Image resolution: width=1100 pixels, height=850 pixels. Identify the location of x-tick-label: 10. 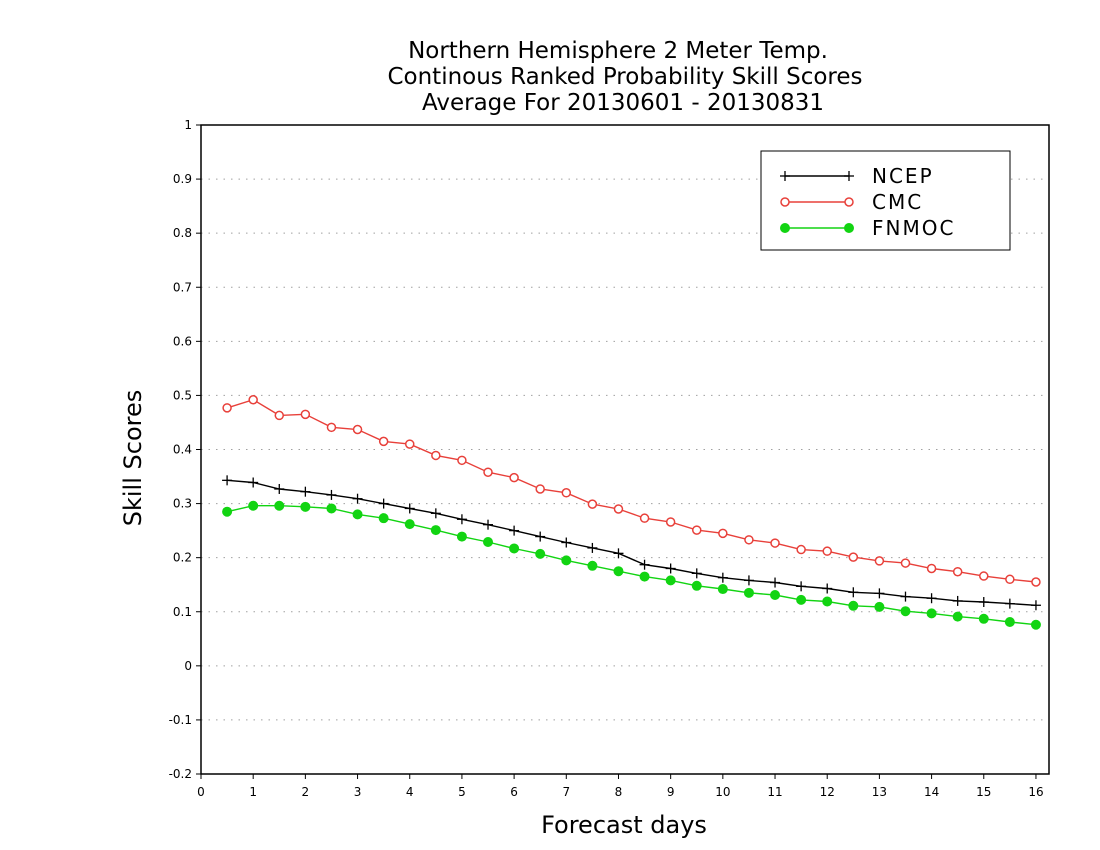
(722, 792).